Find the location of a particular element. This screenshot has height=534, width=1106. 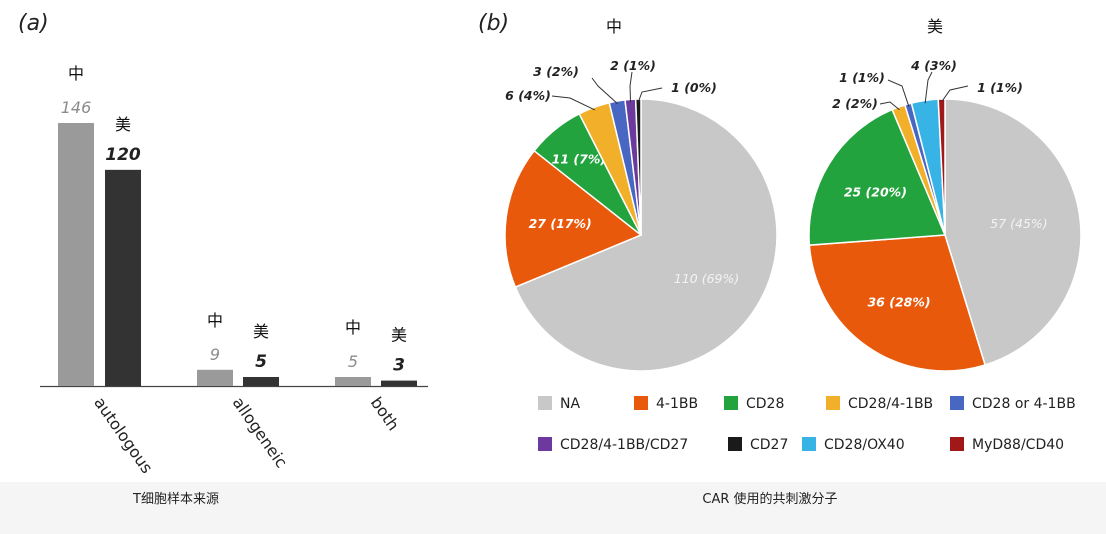

legend-swatch-na is located at coordinates (545, 403).